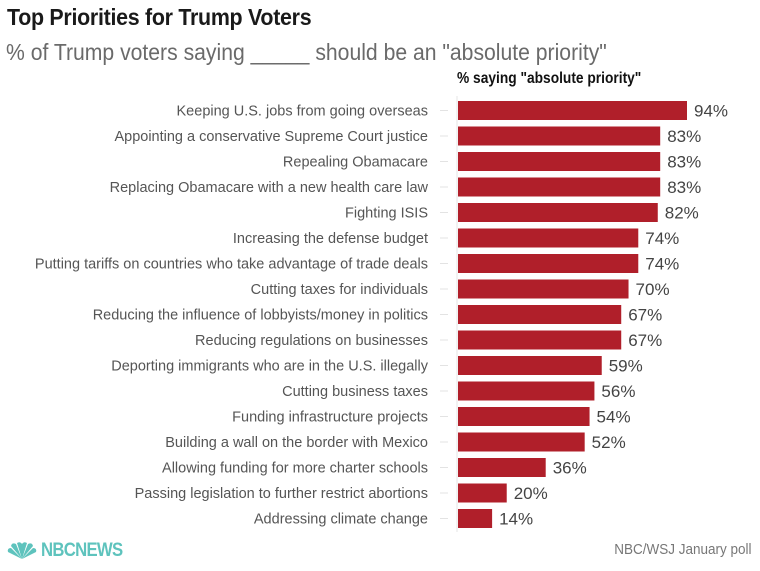  I want to click on category-label: Reducing regulations on businesses, so click(311, 341).